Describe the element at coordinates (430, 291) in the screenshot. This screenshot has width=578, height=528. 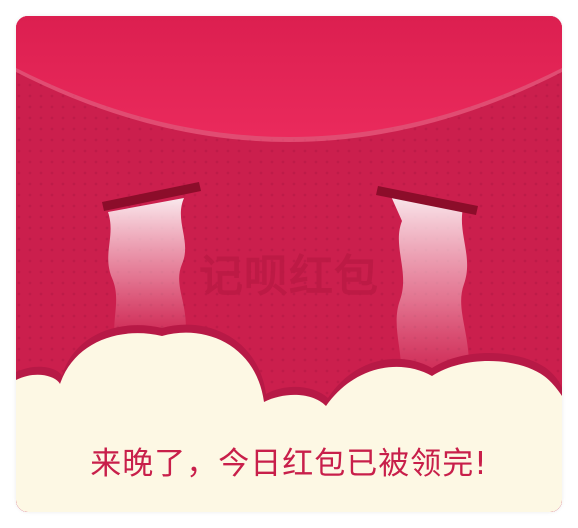
I see `right-tear` at that location.